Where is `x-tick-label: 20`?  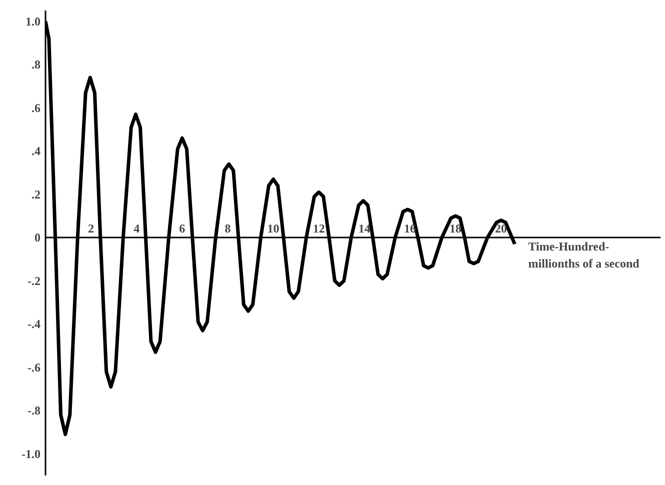 x-tick-label: 20 is located at coordinates (501, 229).